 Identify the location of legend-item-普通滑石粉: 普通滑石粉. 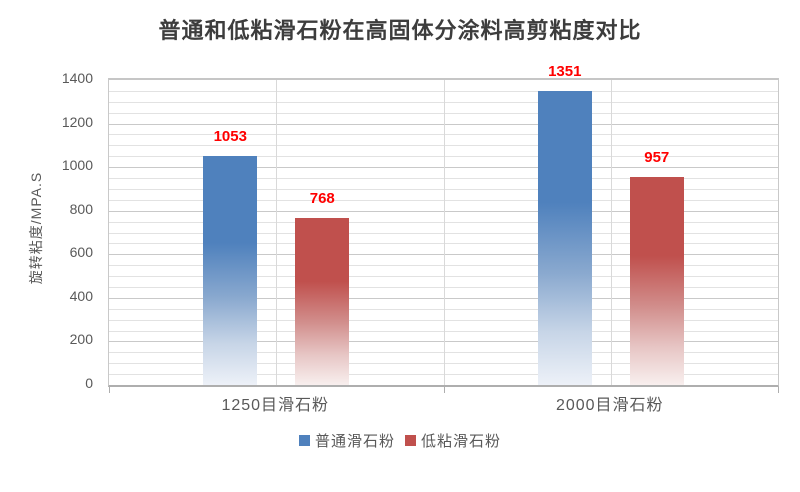
(346, 440).